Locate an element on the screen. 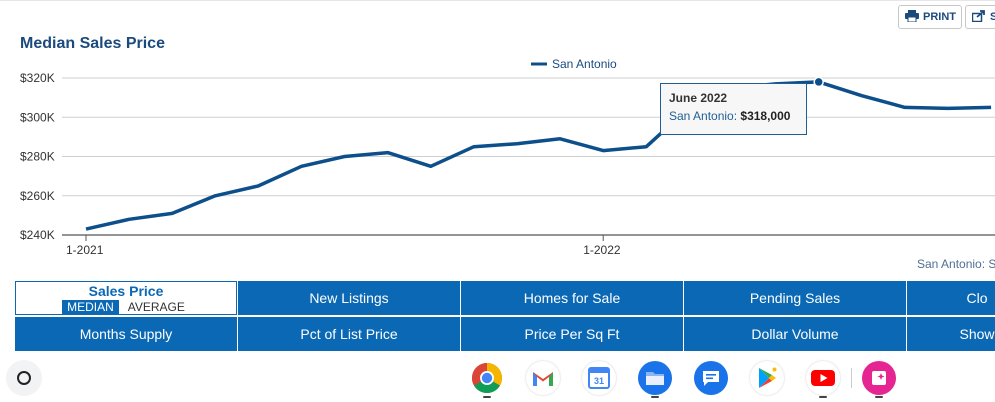  tab-months-supply: Months Supply is located at coordinates (126, 334).